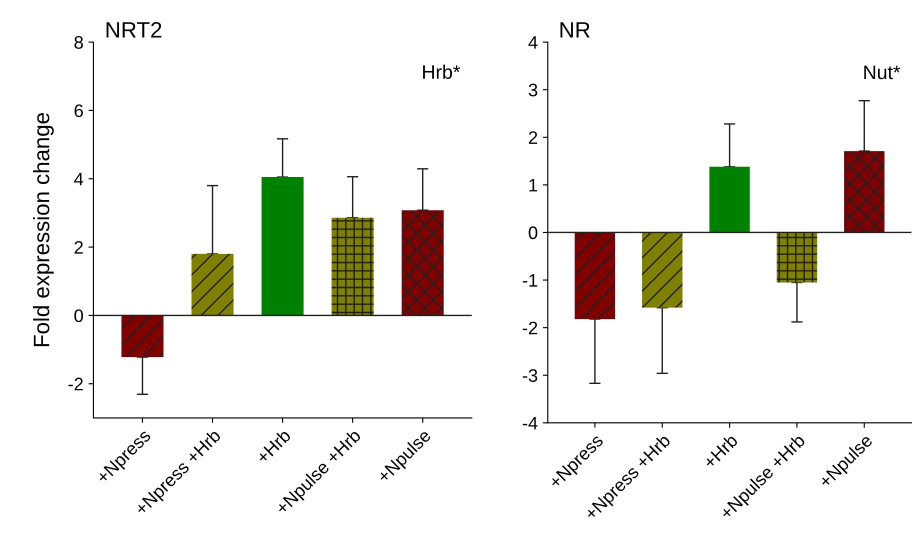  I want to click on y-tick-label: 8, so click(78, 42).